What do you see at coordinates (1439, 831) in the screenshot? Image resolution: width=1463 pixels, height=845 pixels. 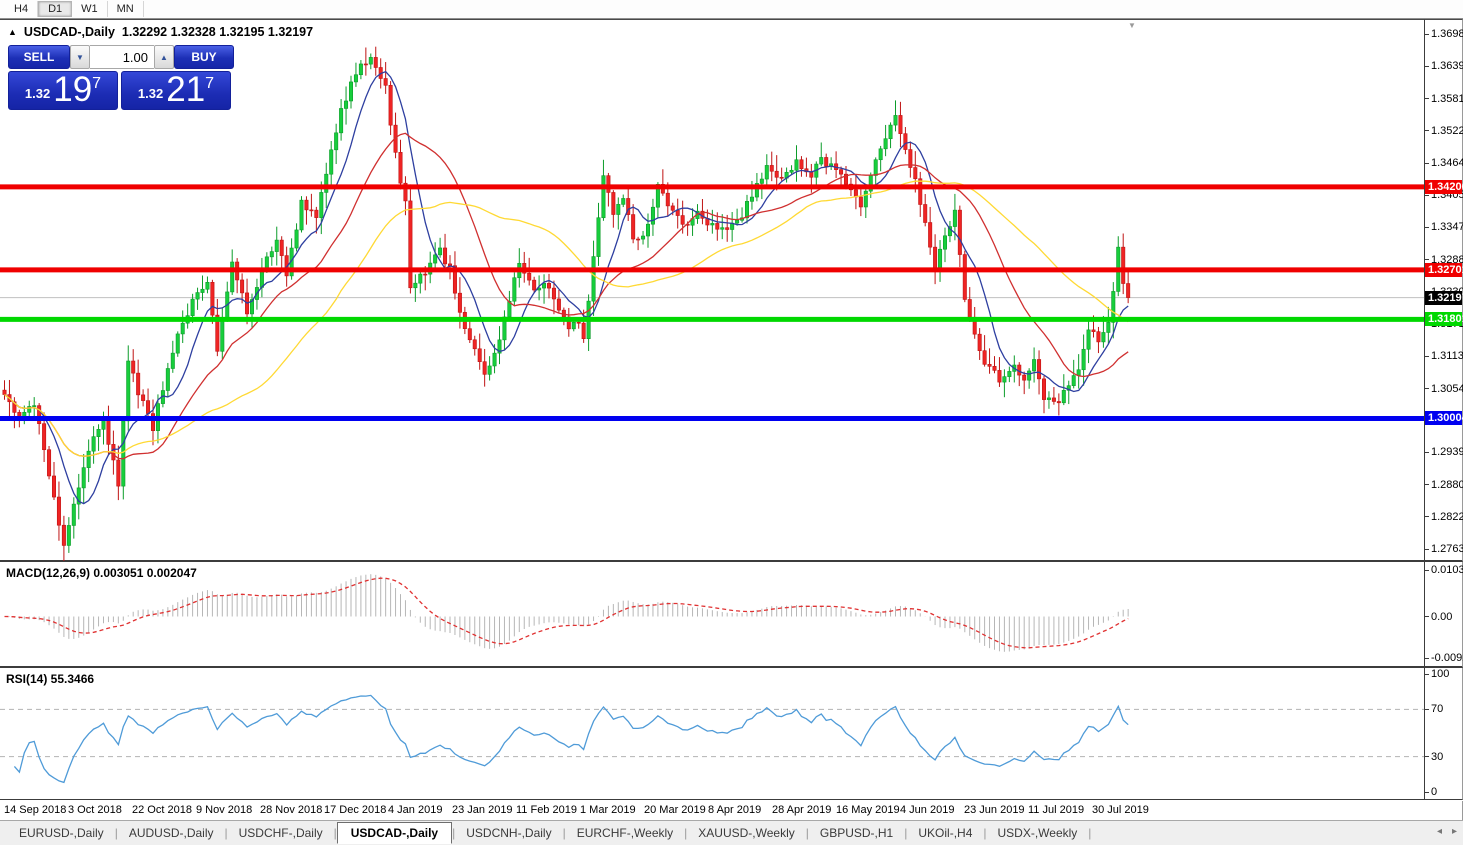 I see `tab-scroll-left-icon: ◂` at bounding box center [1439, 831].